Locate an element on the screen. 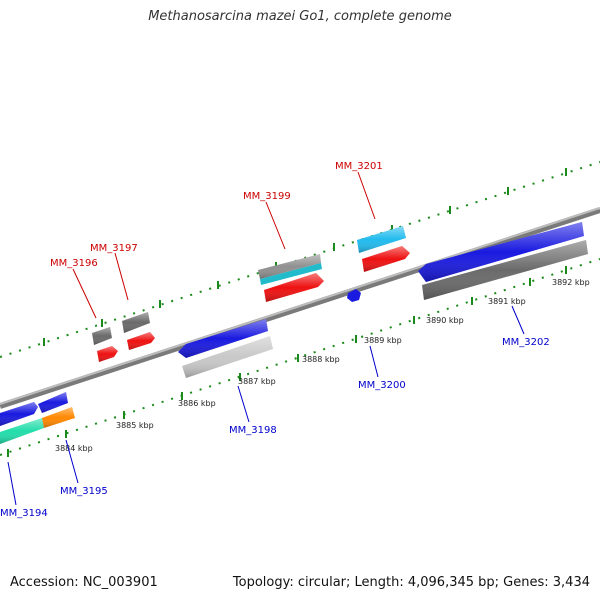 This screenshot has height=600, width=600. cds-mm3198-light is located at coordinates (227, 357).